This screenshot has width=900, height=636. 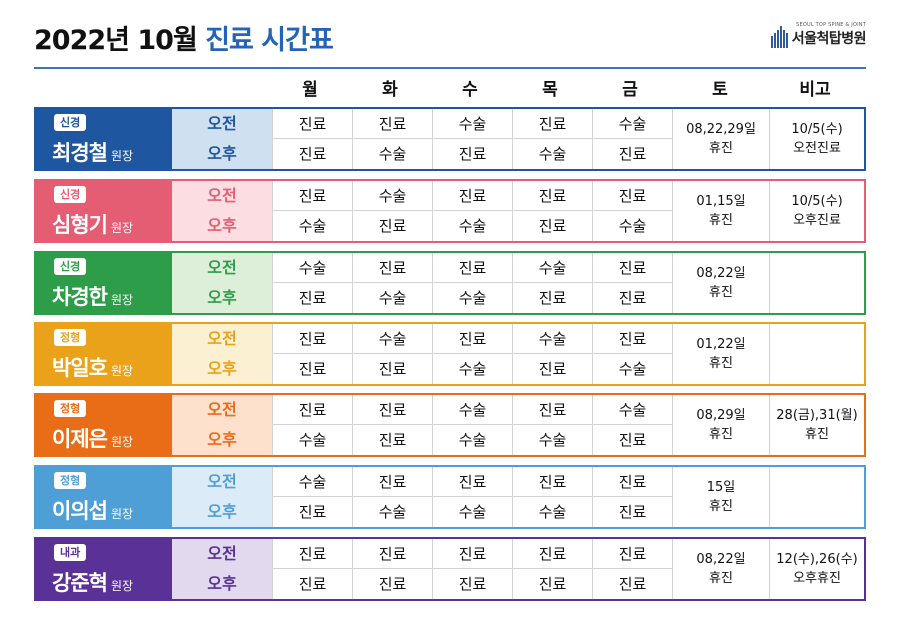 What do you see at coordinates (80, 439) in the screenshot?
I see `doctor-name-text: 이제은` at bounding box center [80, 439].